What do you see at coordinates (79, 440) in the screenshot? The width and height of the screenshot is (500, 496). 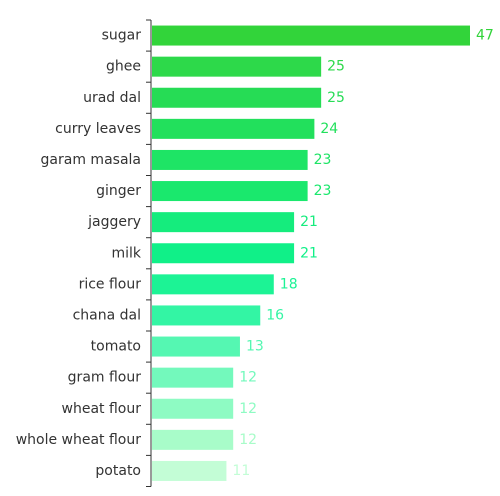 I see `category-label: whole wheat flour` at bounding box center [79, 440].